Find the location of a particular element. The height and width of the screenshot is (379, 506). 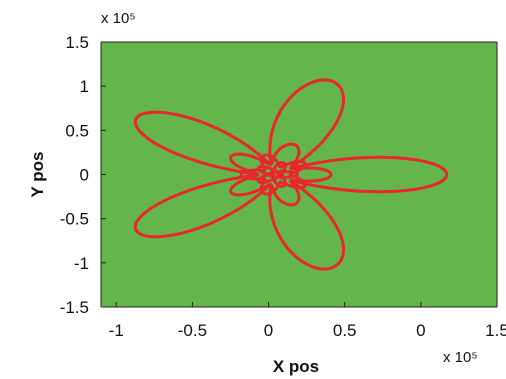

y-tick-label: -0.5 is located at coordinates (74, 219).